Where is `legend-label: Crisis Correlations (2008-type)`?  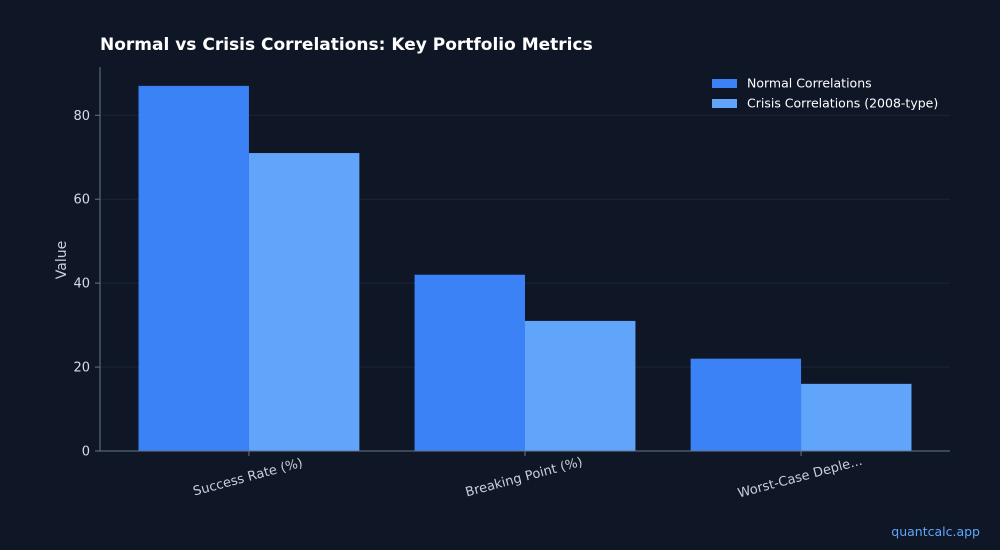
legend-label: Crisis Correlations (2008-type) is located at coordinates (842, 103).